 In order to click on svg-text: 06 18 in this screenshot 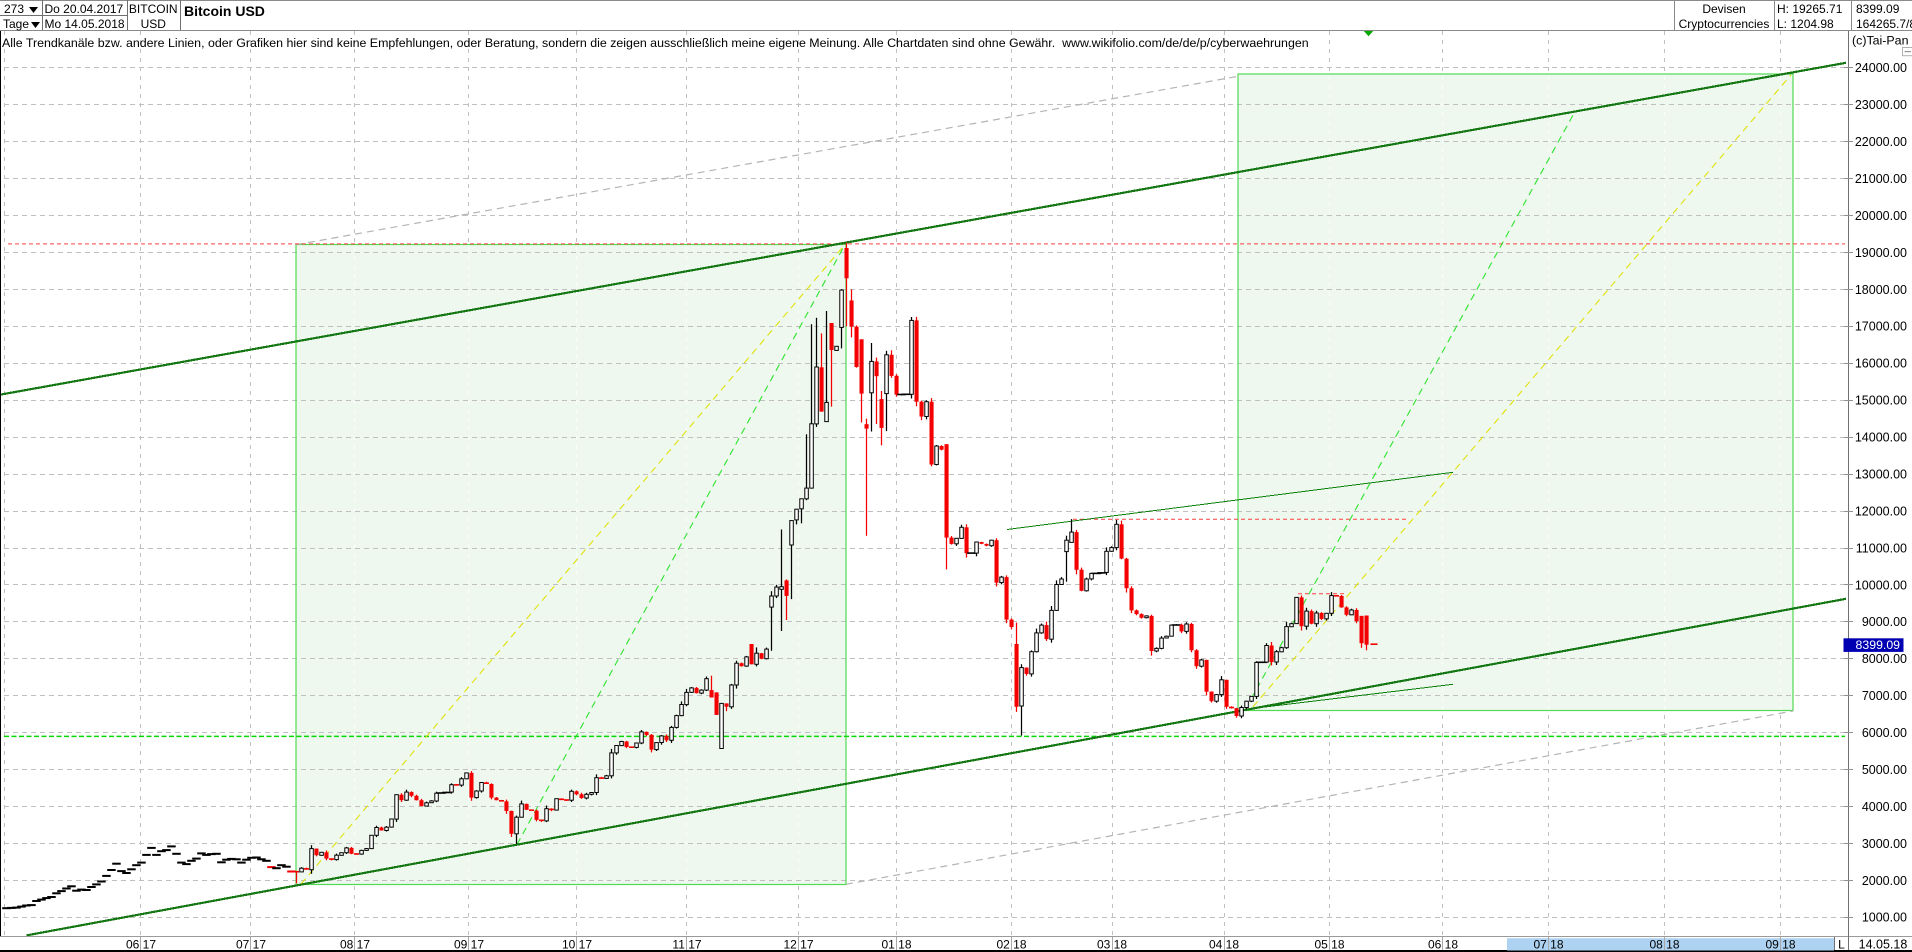, I will do `click(1443, 944)`.